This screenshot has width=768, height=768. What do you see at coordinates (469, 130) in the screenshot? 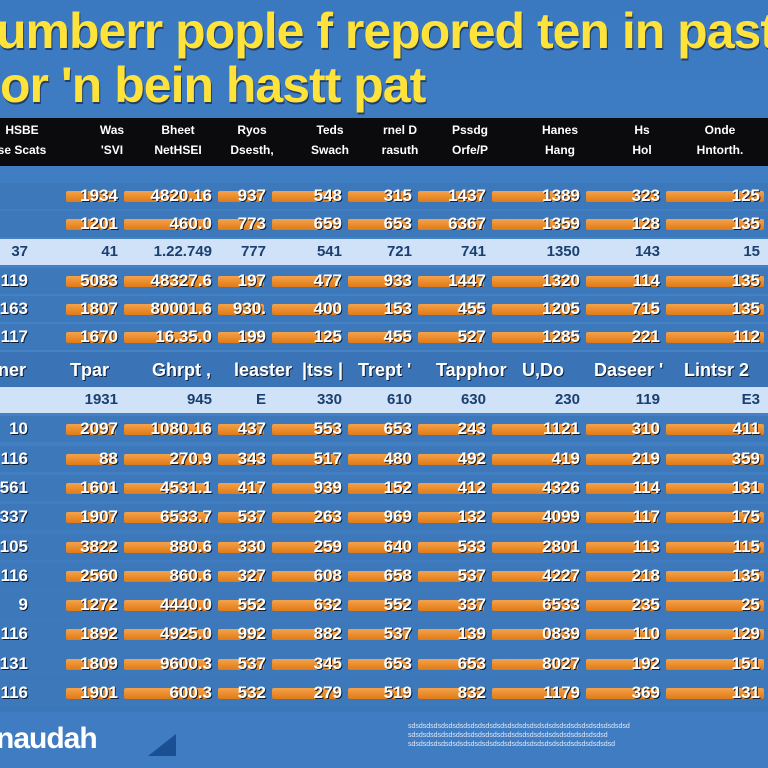
I see `column-header-line1: Pssdg` at bounding box center [469, 130].